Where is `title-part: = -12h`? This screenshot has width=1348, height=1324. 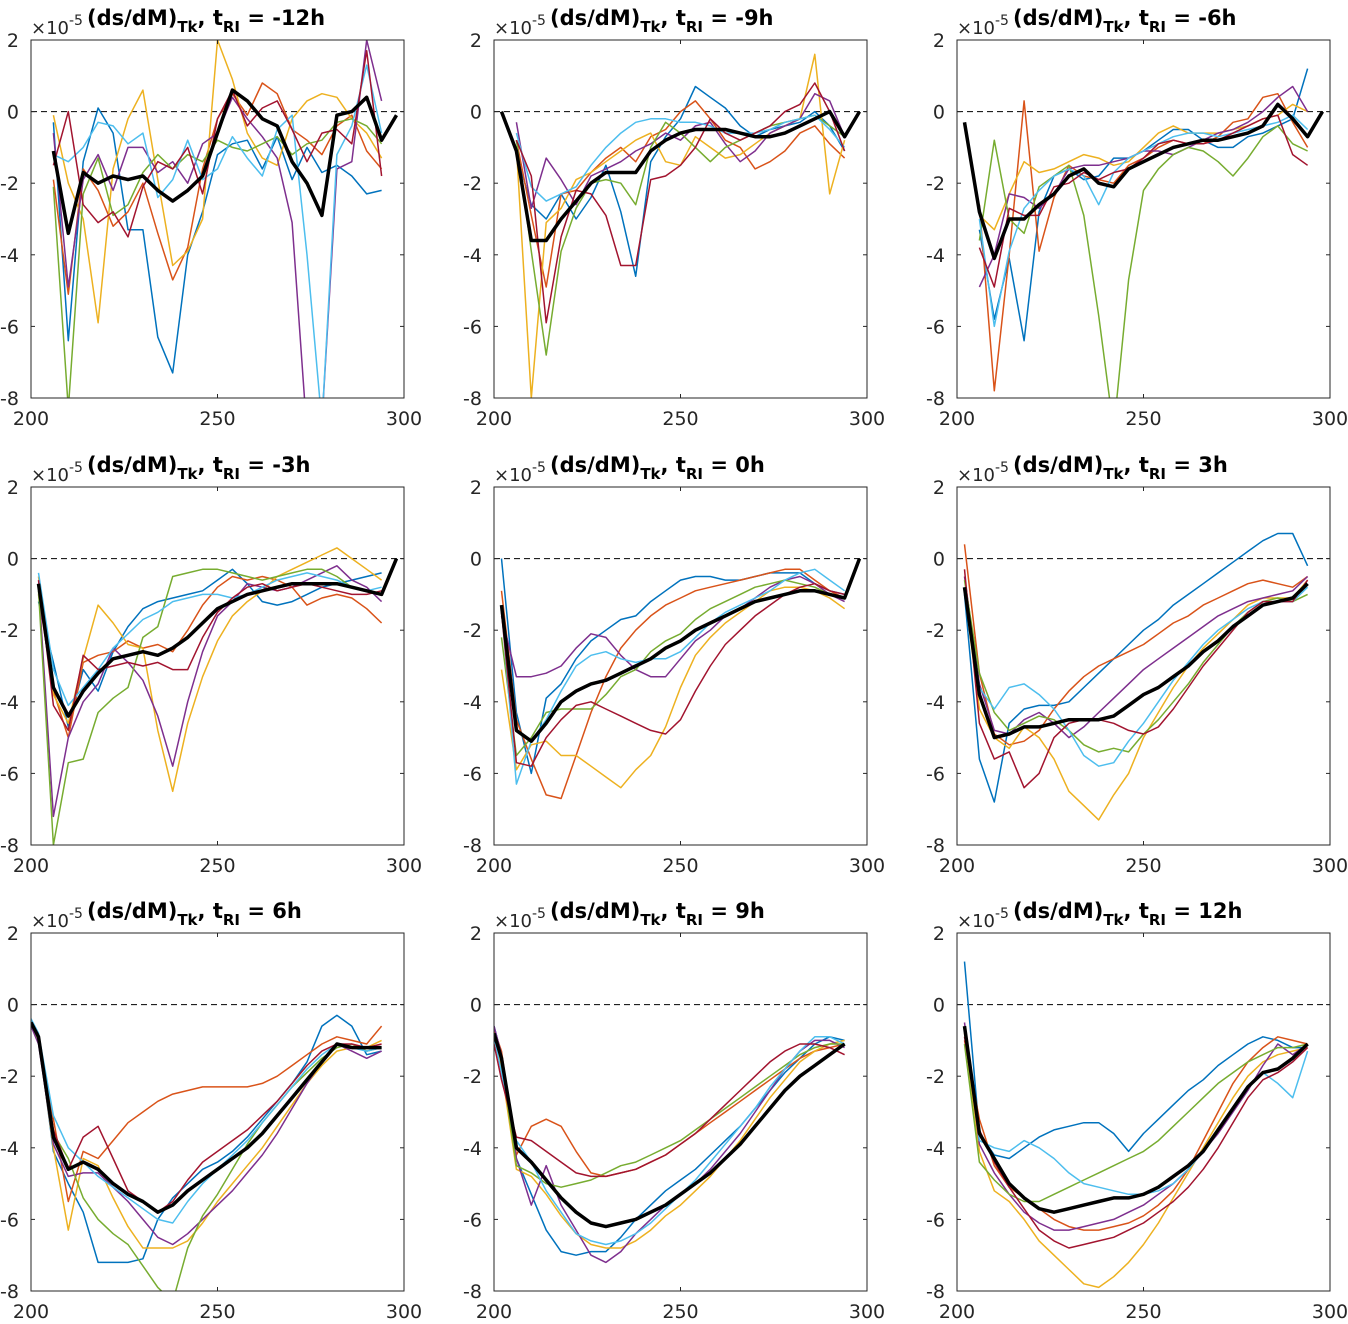 title-part: = -12h is located at coordinates (282, 18).